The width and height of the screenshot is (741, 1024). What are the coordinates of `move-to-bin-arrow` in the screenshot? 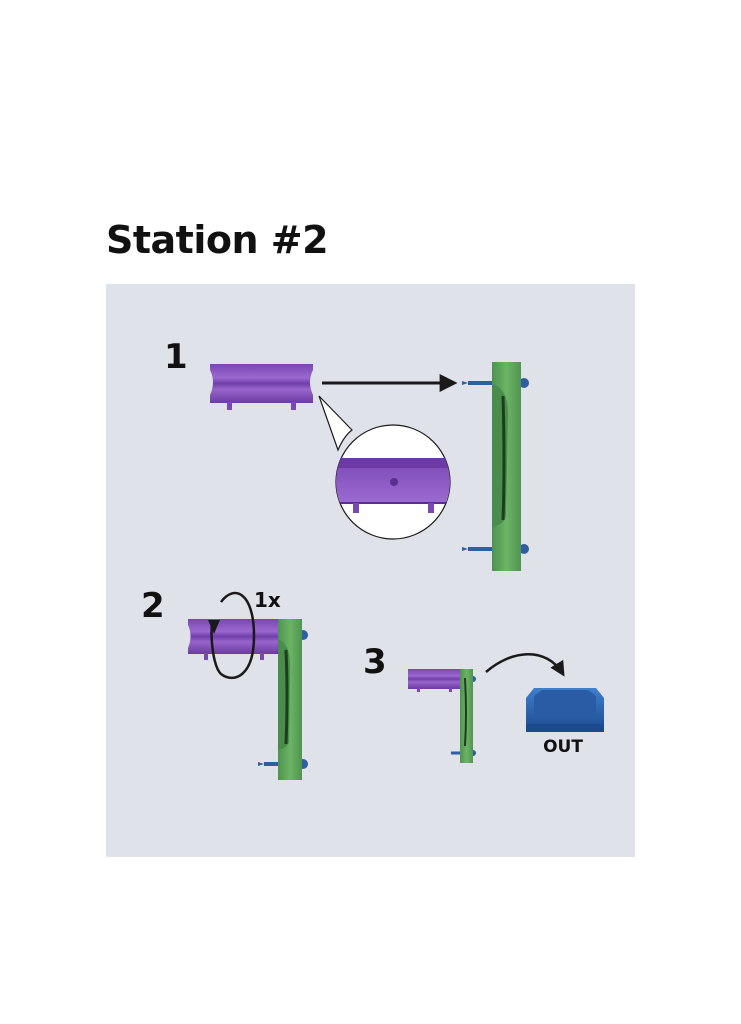 It's located at (525, 665).